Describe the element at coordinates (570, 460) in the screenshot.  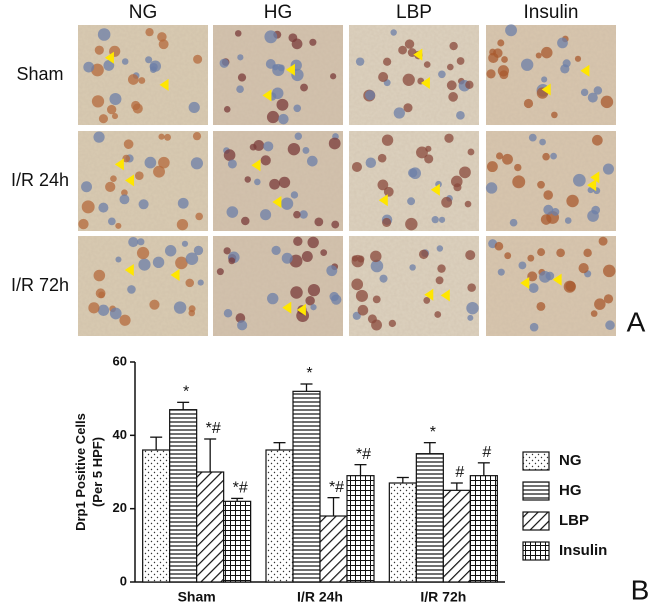
I see `legend-label: NG` at that location.